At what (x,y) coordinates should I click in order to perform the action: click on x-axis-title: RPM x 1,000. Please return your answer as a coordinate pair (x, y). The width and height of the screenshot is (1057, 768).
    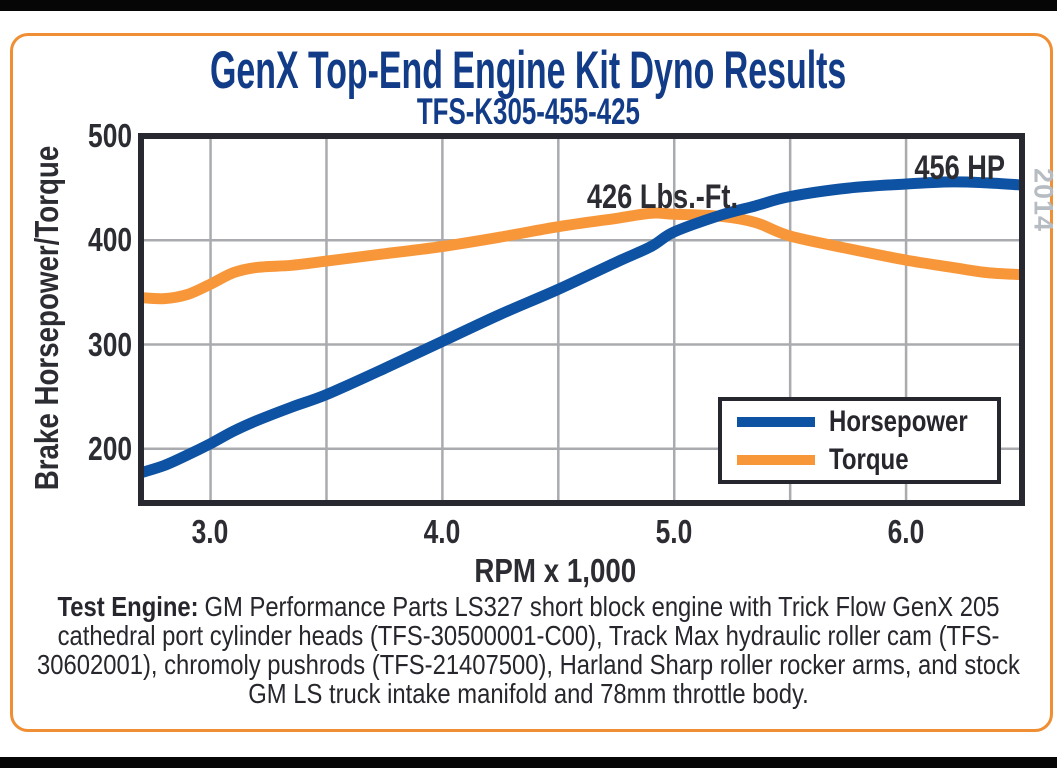
    Looking at the image, I should click on (555, 570).